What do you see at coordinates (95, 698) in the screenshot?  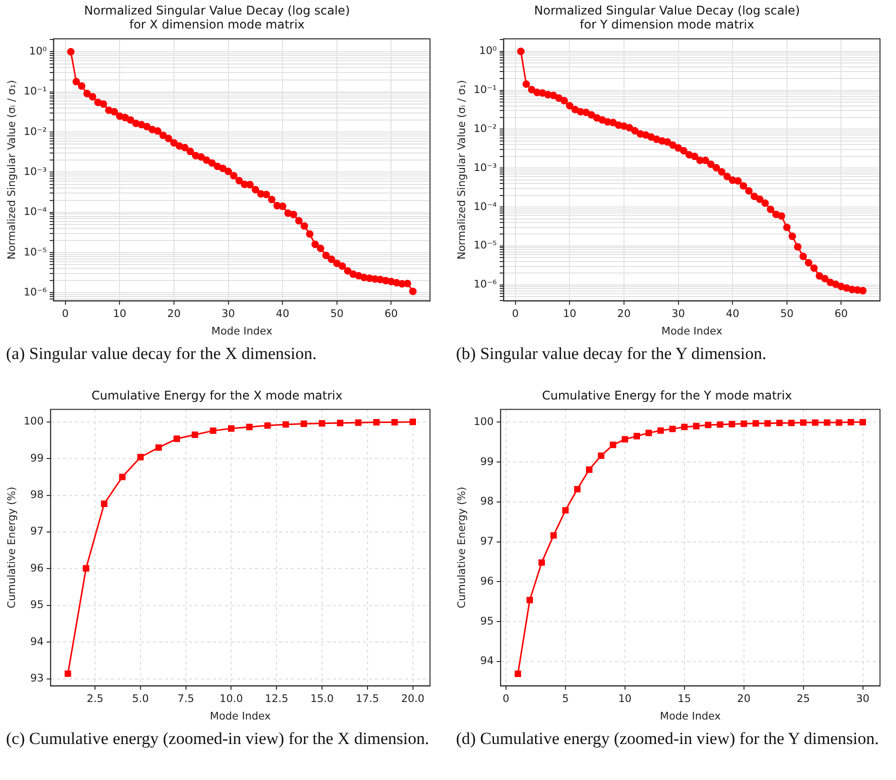 I see `x-tick-label: 2.5` at bounding box center [95, 698].